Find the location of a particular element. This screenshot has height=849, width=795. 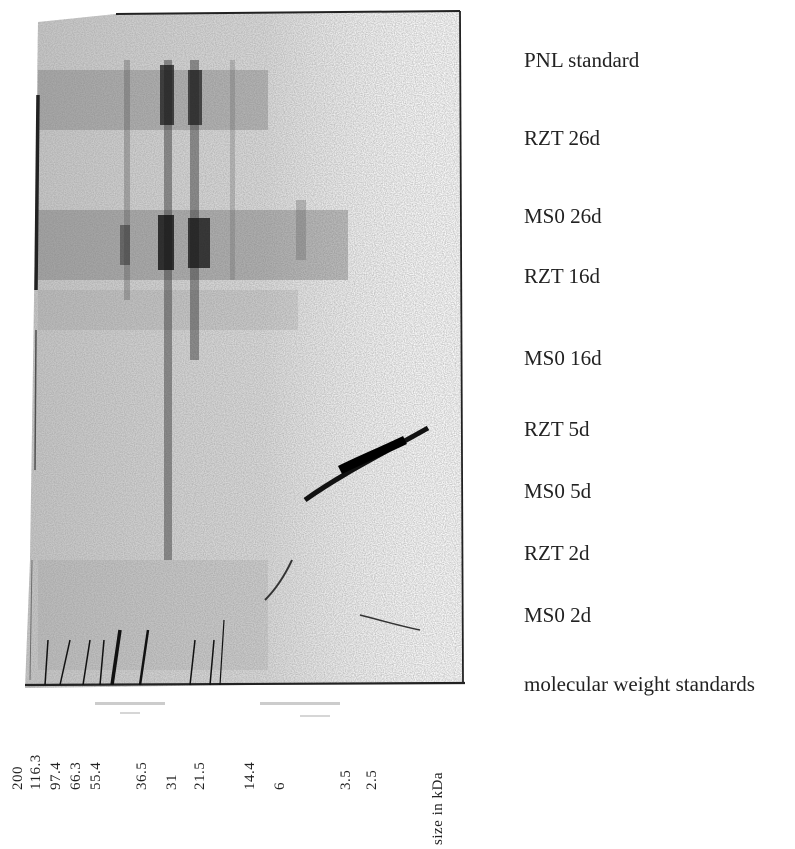

mw-standard-bands is located at coordinates (134, 652).